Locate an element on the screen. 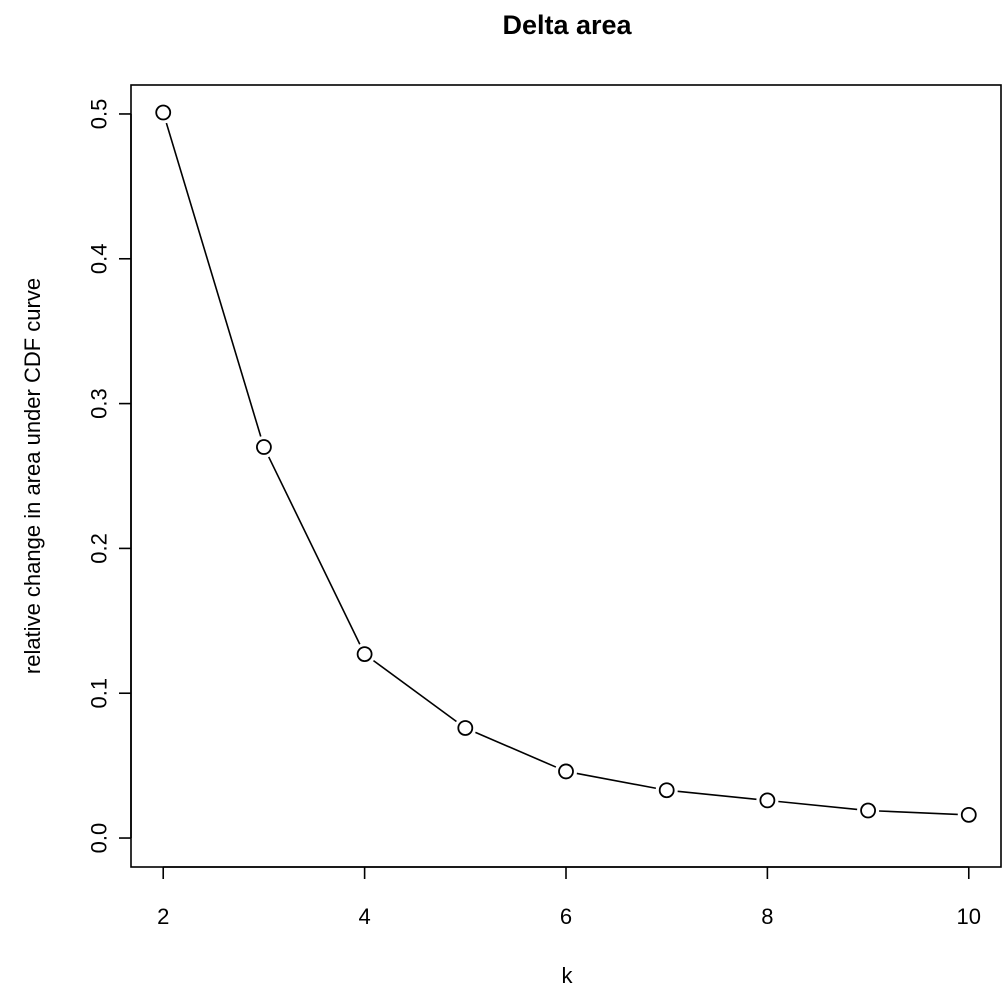 Image resolution: width=1002 pixels, height=988 pixels. x-tick-label: 4 is located at coordinates (364, 916).